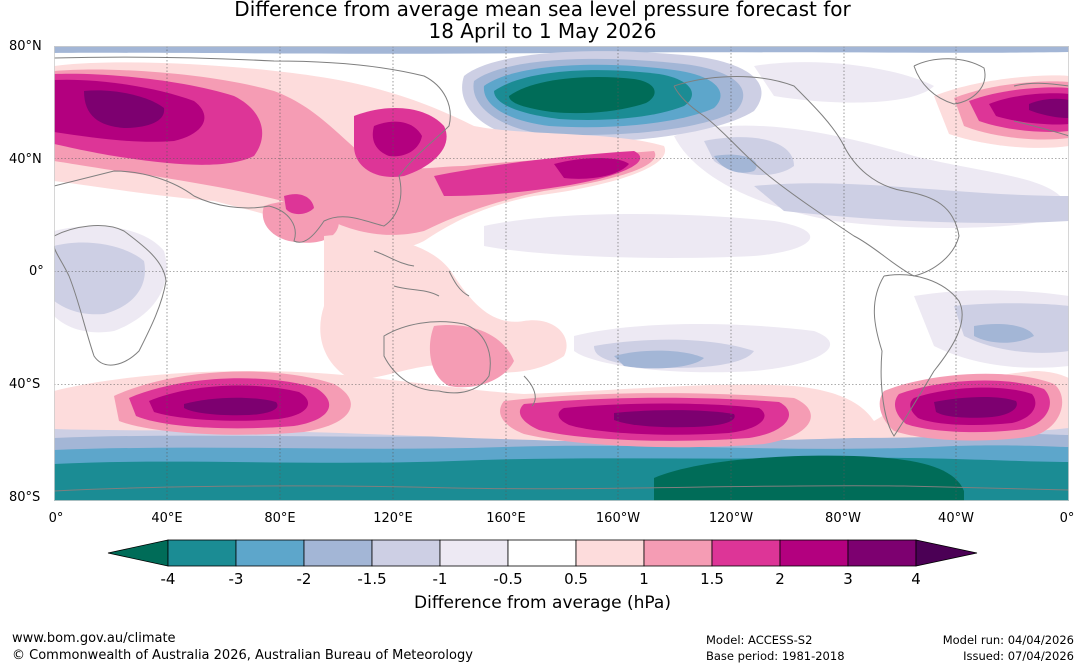  I want to click on colorbar-tick-label: -2, so click(304, 579).